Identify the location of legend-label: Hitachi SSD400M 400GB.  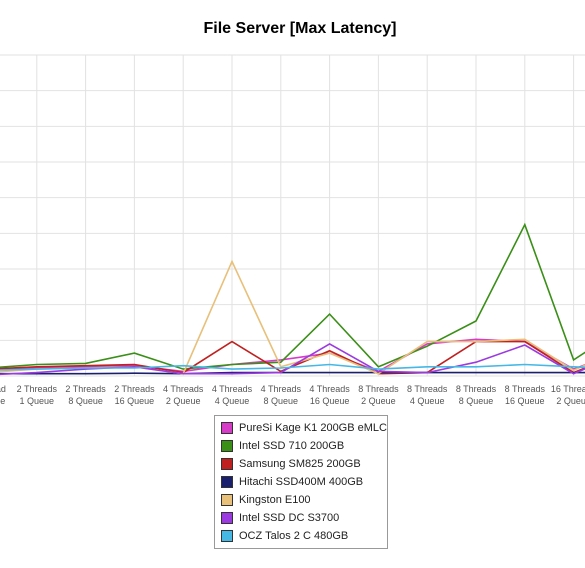
(301, 482).